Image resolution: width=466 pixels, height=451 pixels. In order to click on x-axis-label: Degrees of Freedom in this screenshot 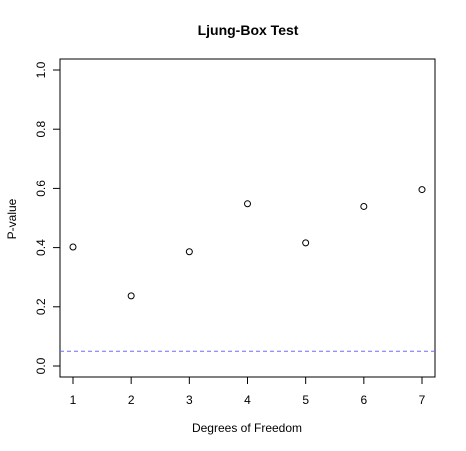, I will do `click(247, 428)`.